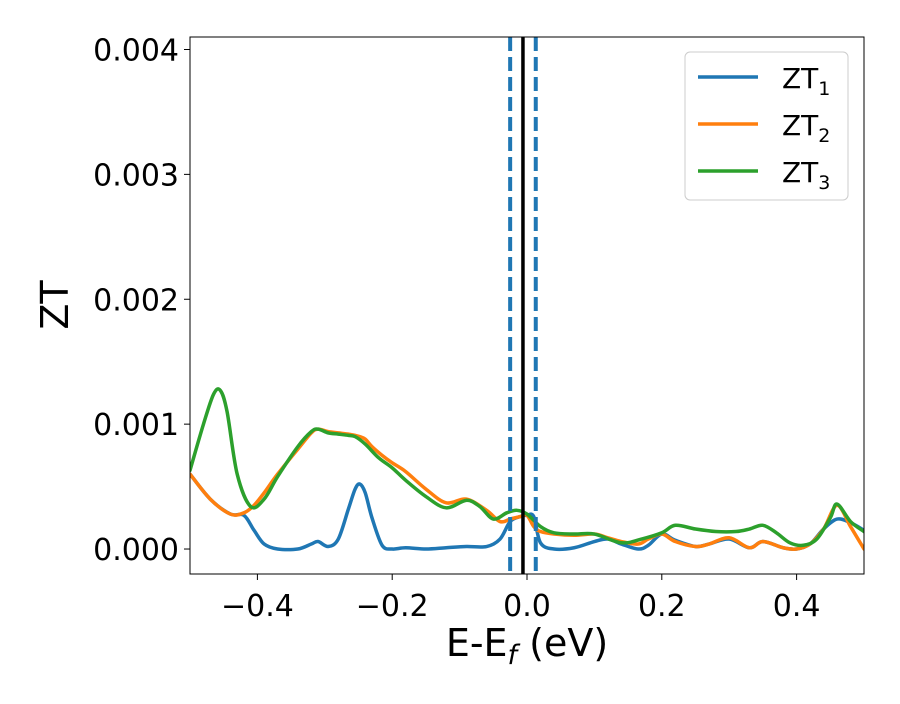  What do you see at coordinates (136, 50) in the screenshot?
I see `y-tick-label: 0.004` at bounding box center [136, 50].